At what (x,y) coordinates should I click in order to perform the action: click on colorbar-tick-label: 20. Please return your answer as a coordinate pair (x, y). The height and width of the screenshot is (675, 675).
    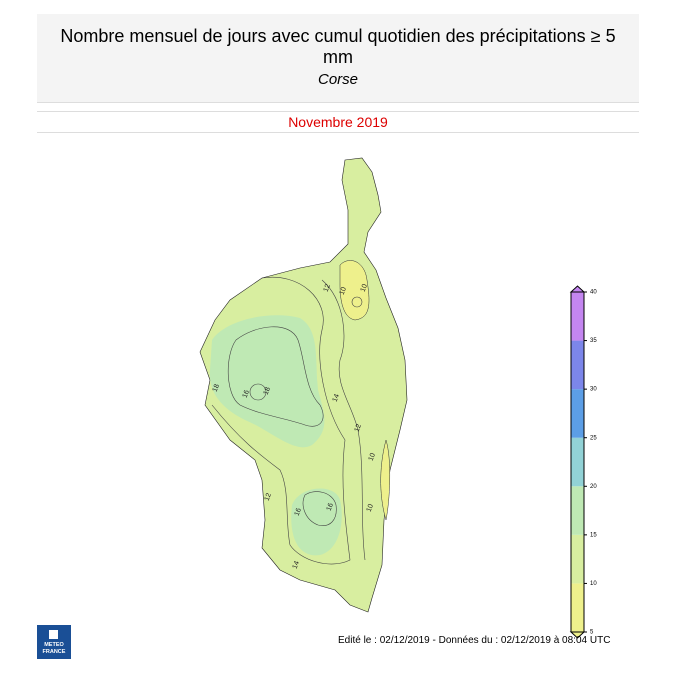
    Looking at the image, I should click on (593, 487).